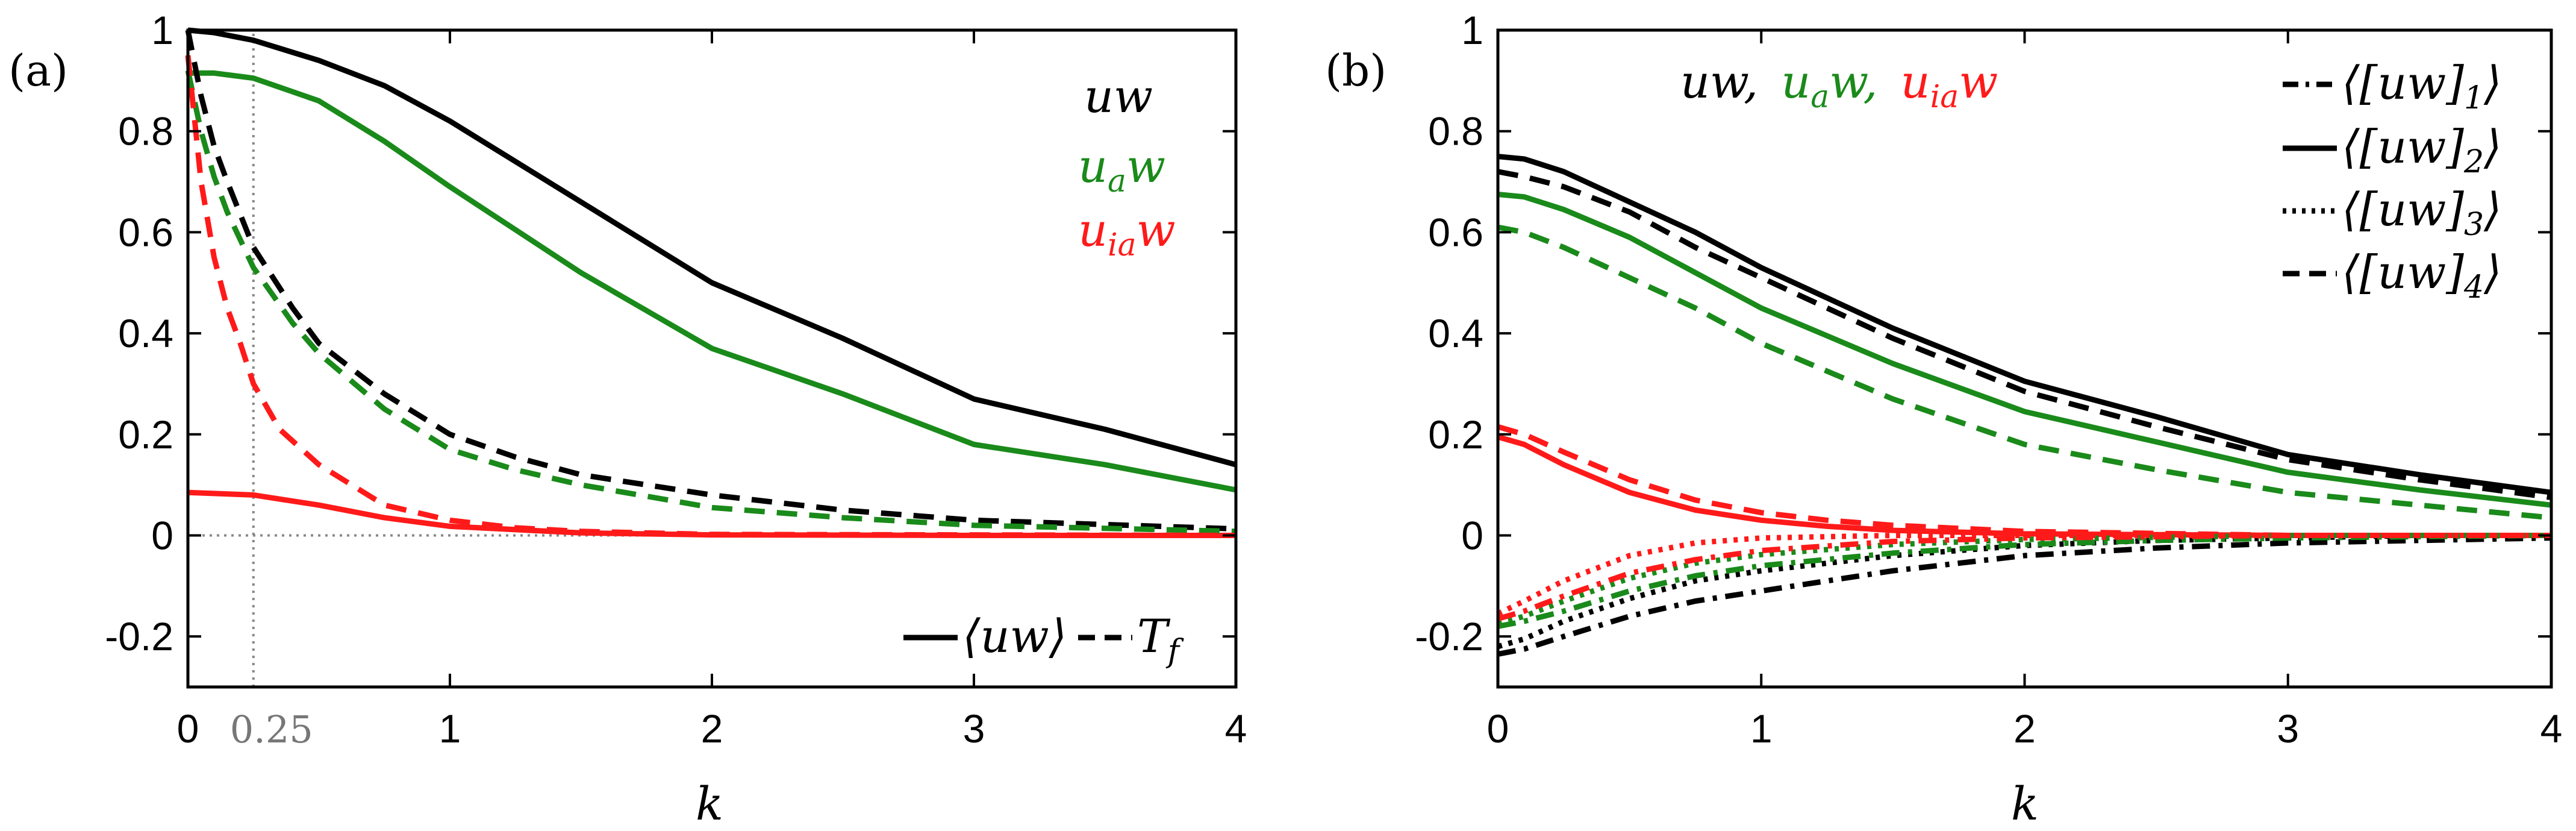 This screenshot has height=831, width=2576. I want to click on a-ytick-label: -0.2, so click(139, 636).